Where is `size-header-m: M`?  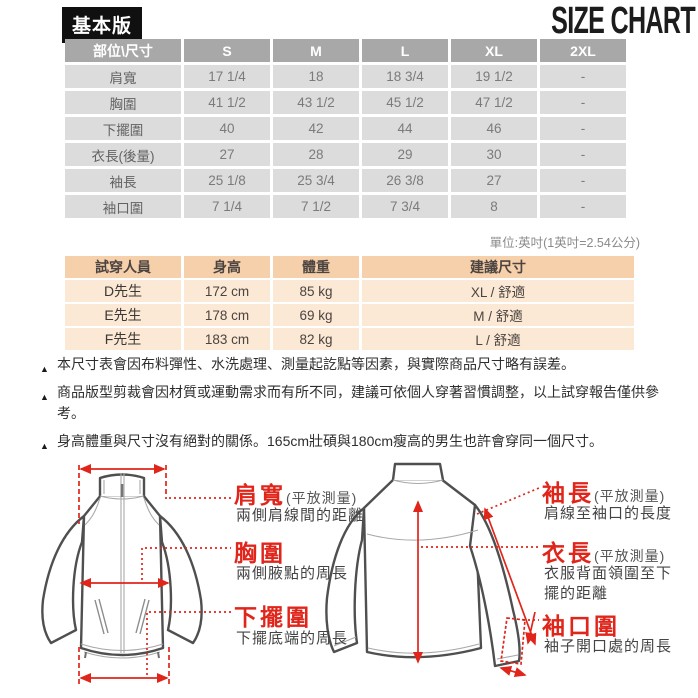 size-header-m: M is located at coordinates (316, 50).